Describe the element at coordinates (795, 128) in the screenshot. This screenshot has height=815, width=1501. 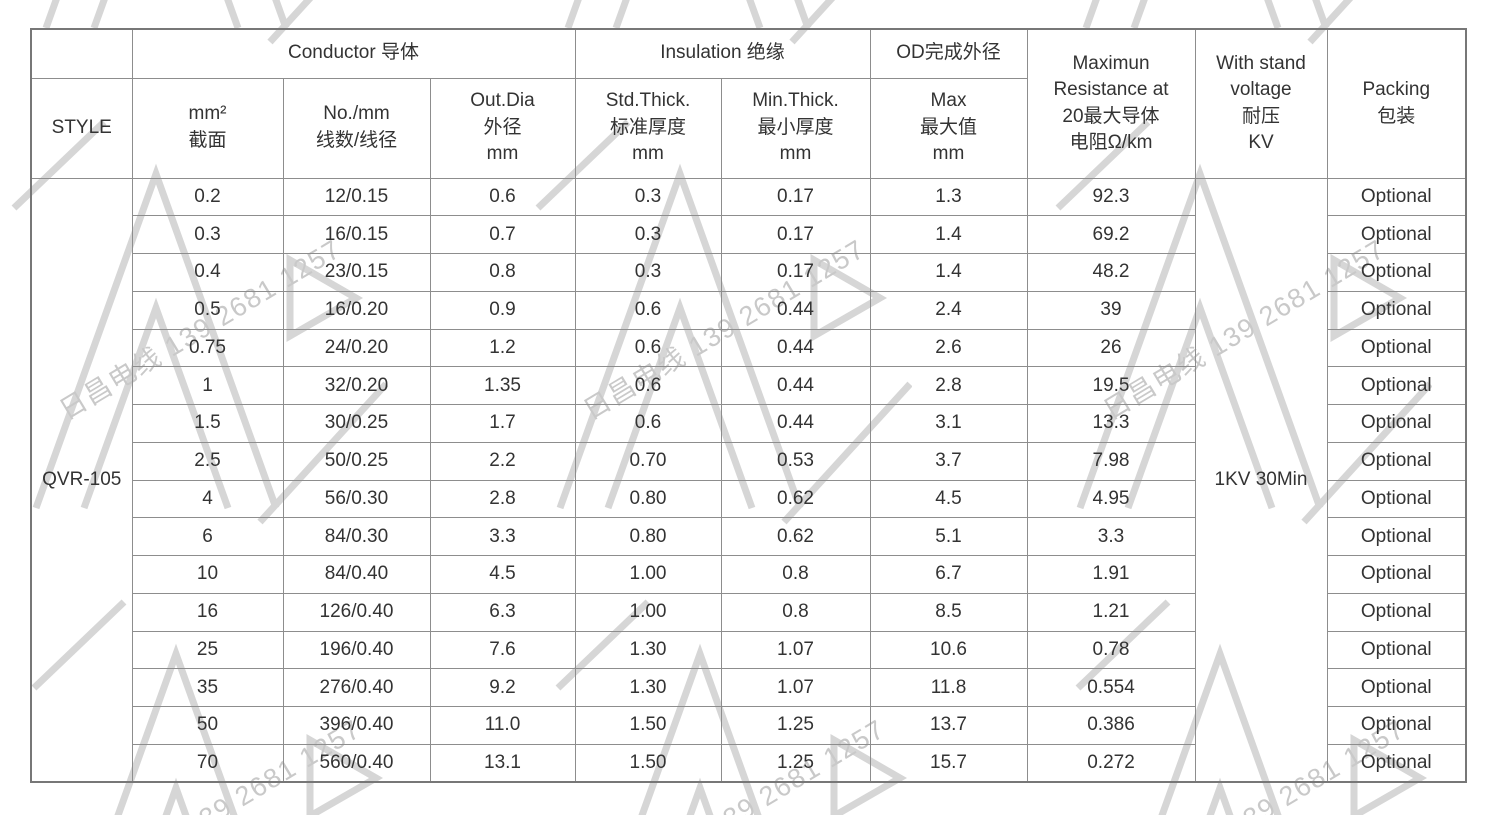
I see `min-thick-header: Min.Thick. 最小厚度 mm` at that location.